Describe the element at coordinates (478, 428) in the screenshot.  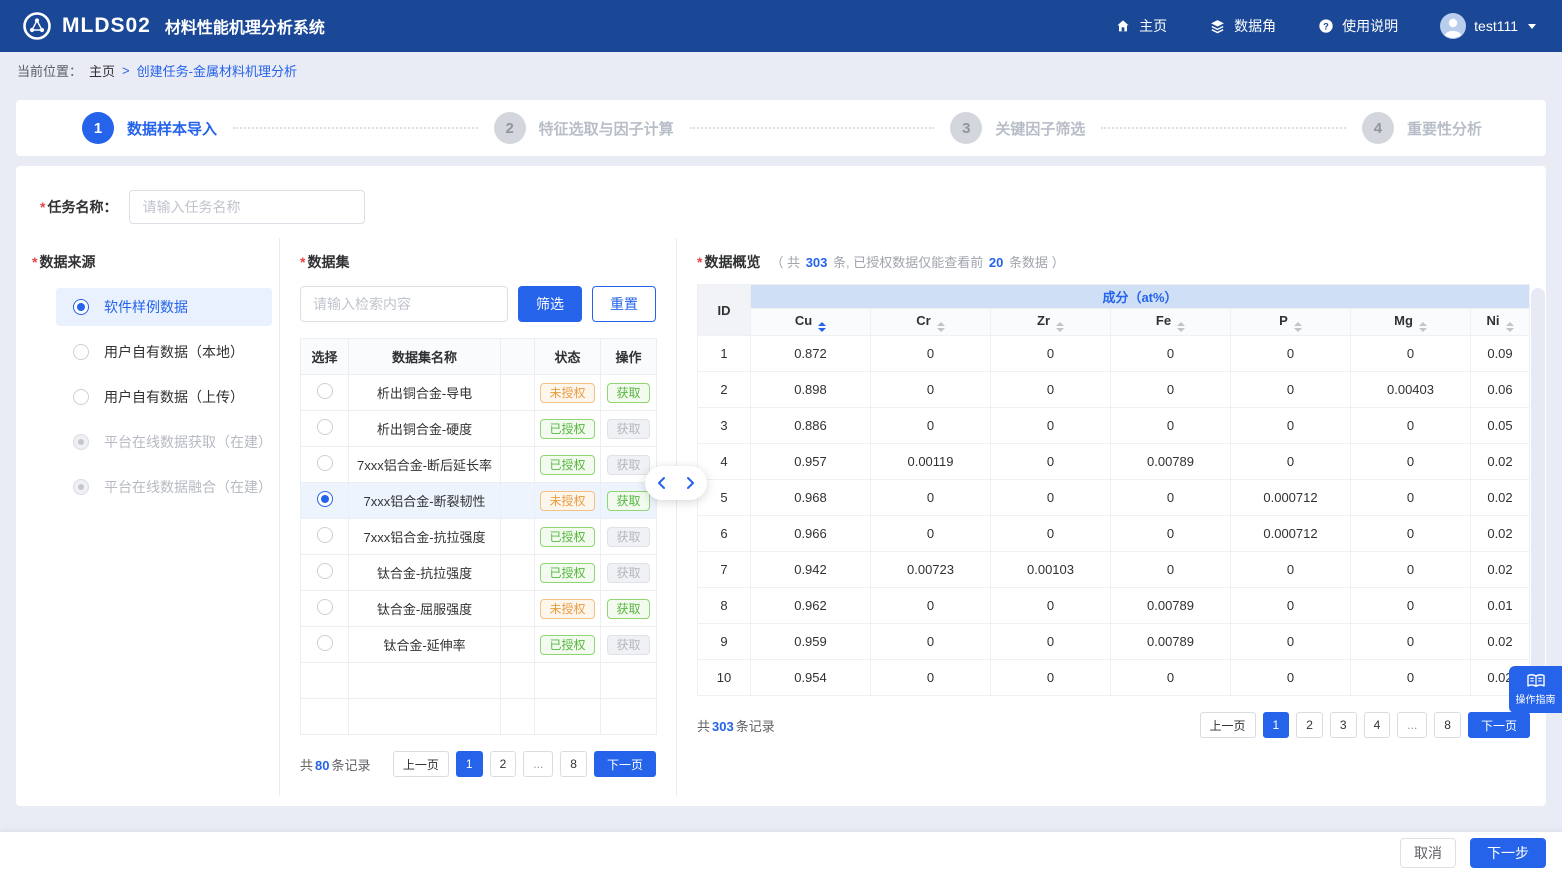
I see `dataset-row: 析出铜合金-硬度 已授权 获取` at that location.